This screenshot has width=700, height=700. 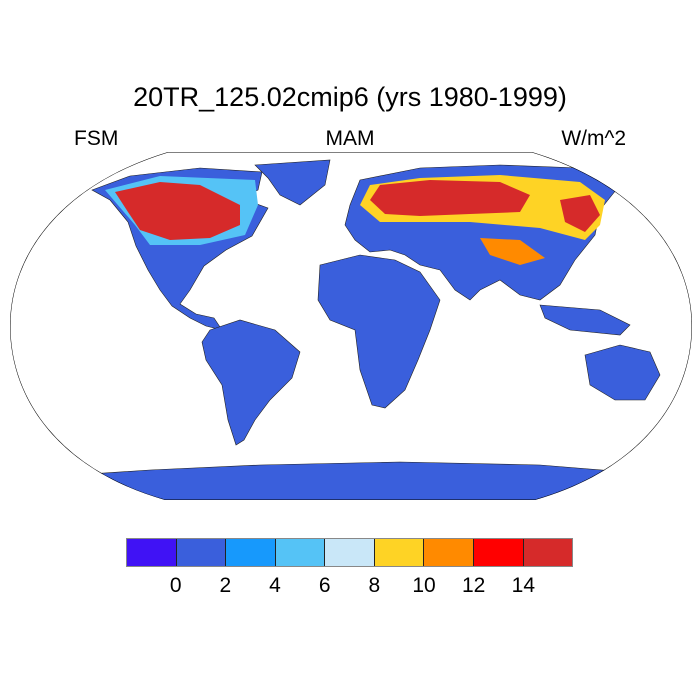 What do you see at coordinates (96, 138) in the screenshot?
I see `left-label: FSM` at bounding box center [96, 138].